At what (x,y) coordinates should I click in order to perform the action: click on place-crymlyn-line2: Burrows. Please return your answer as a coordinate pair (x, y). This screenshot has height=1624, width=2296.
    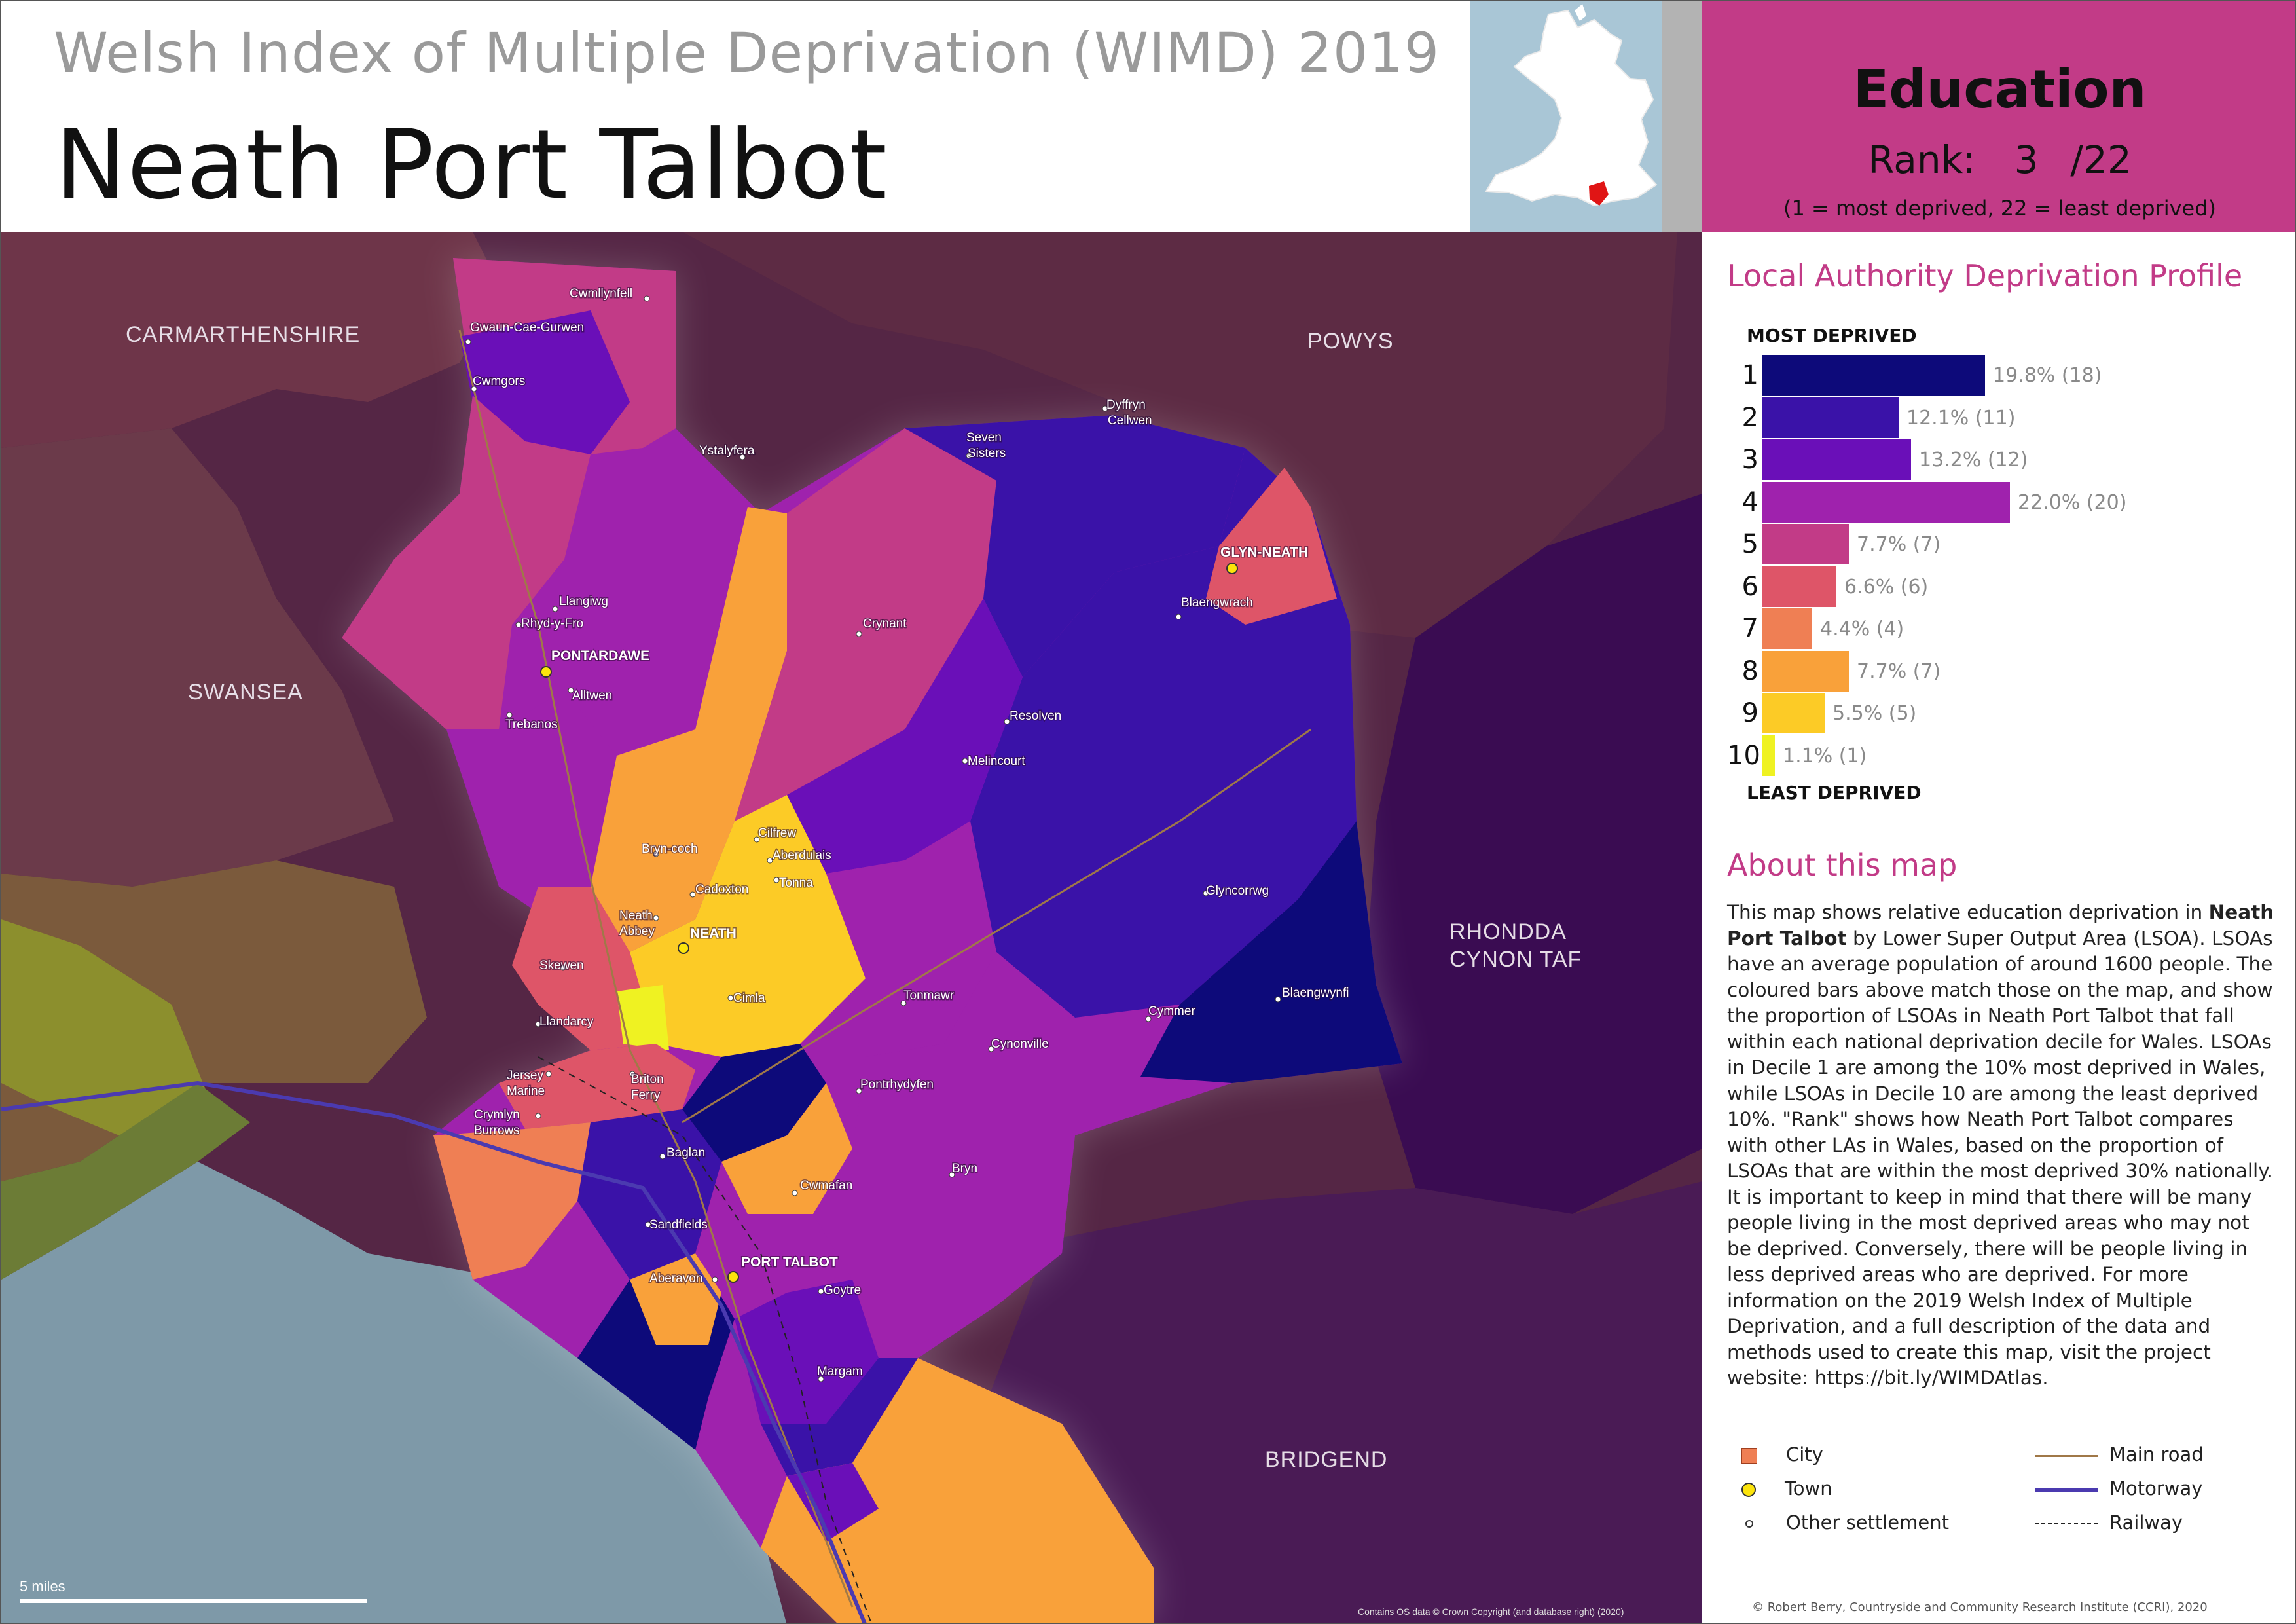
    Looking at the image, I should click on (497, 1130).